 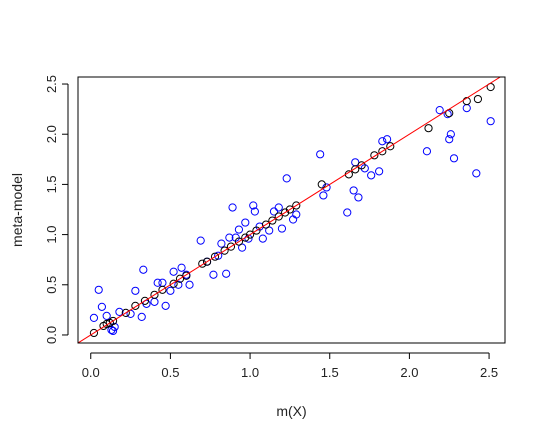 What do you see at coordinates (51, 335) in the screenshot?
I see `y-tick-label: 0.0` at bounding box center [51, 335].